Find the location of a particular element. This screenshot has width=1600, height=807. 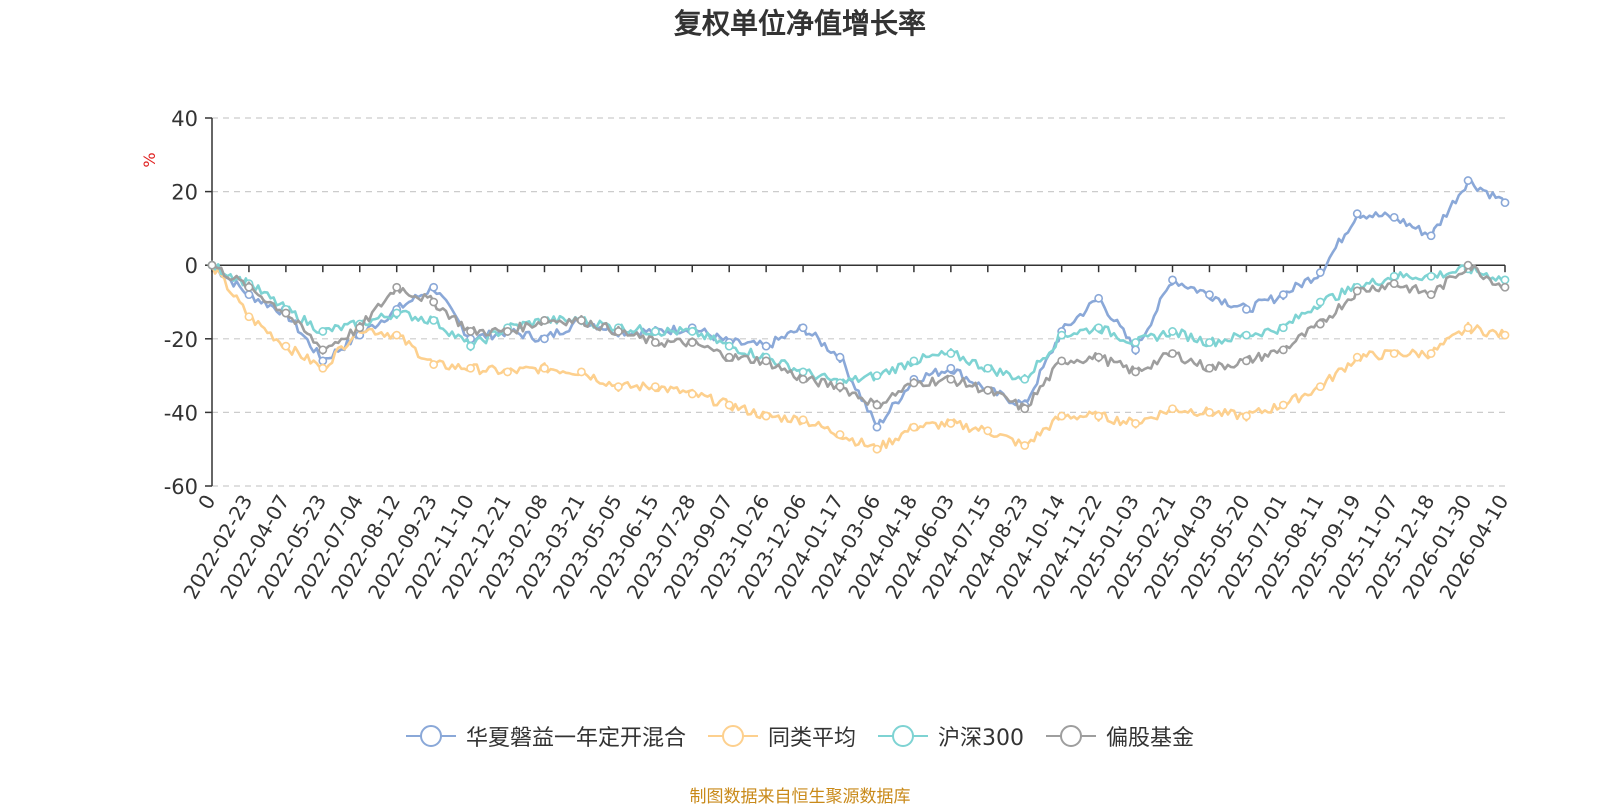

legend-label: 华夏磐益一年定开混合 is located at coordinates (575, 738).